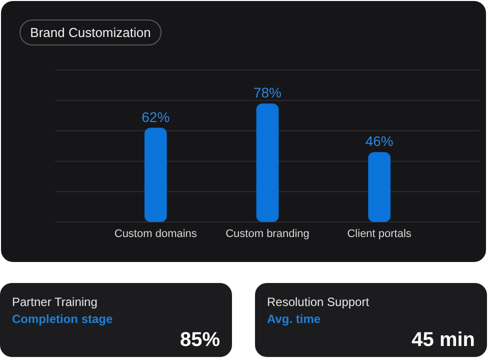 This screenshot has height=358, width=488. Describe the element at coordinates (294, 319) in the screenshot. I see `text: Avg. time` at that location.